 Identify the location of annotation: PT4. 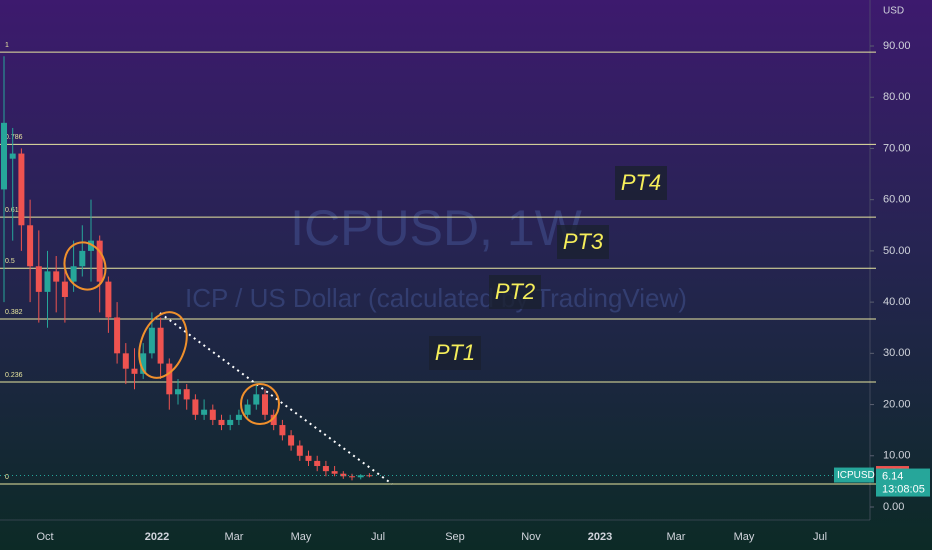
(641, 182).